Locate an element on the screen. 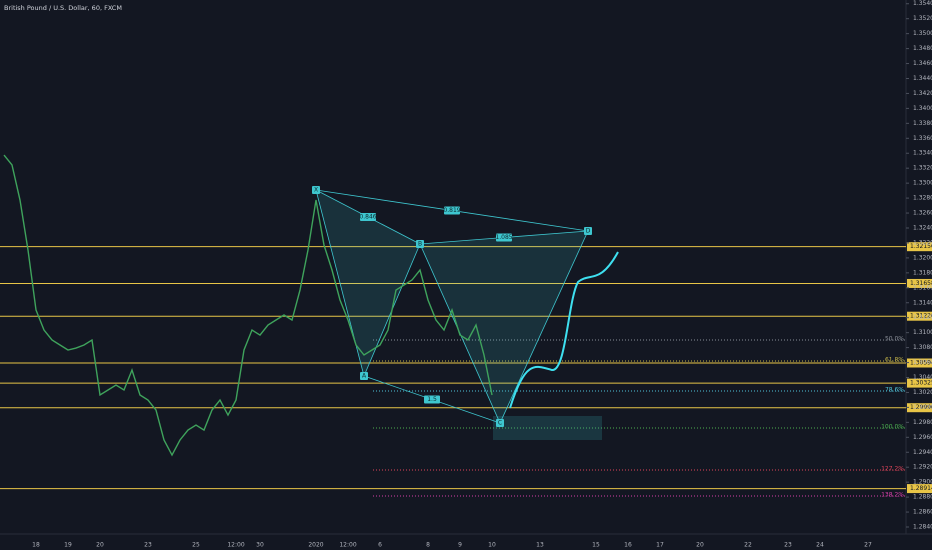 This screenshot has width=932, height=550. y-tick-label: 1.32600 is located at coordinates (922, 213).